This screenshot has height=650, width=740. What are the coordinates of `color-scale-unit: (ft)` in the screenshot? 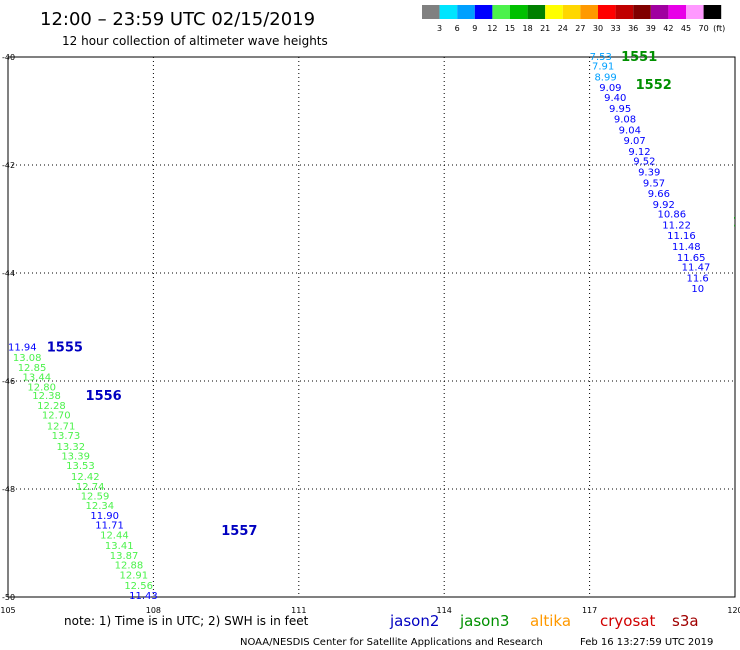 It's located at (719, 28).